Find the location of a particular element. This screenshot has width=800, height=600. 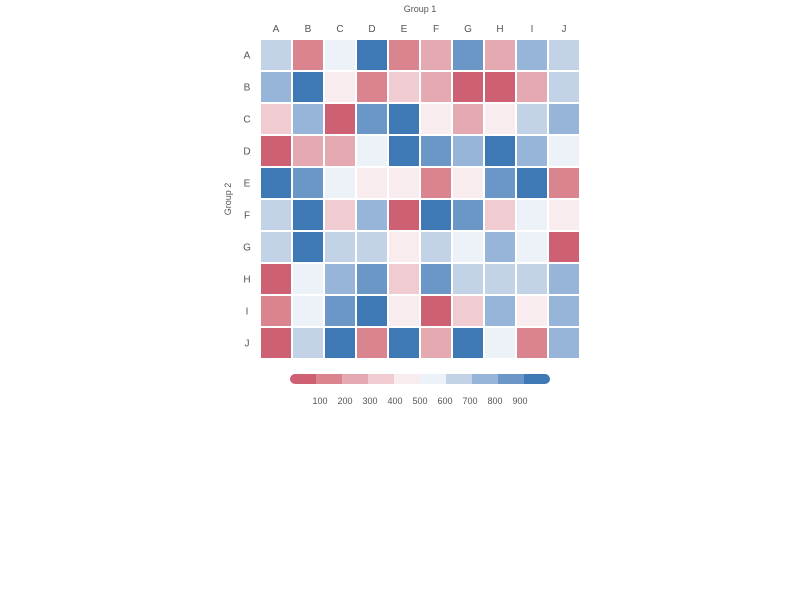

x-tick-label: G is located at coordinates (468, 29).